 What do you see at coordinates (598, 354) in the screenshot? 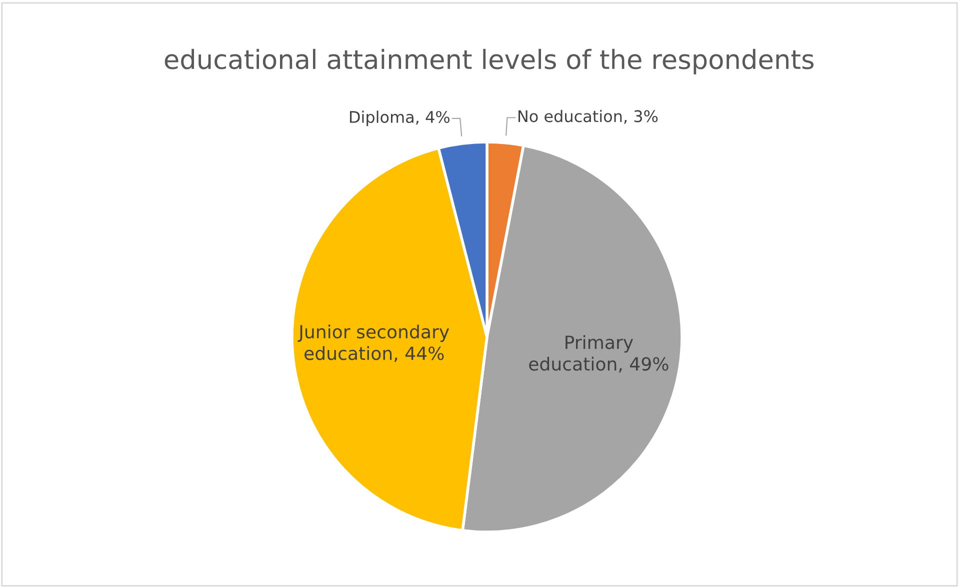
I see `slice-label: Primary education, 49%` at bounding box center [598, 354].